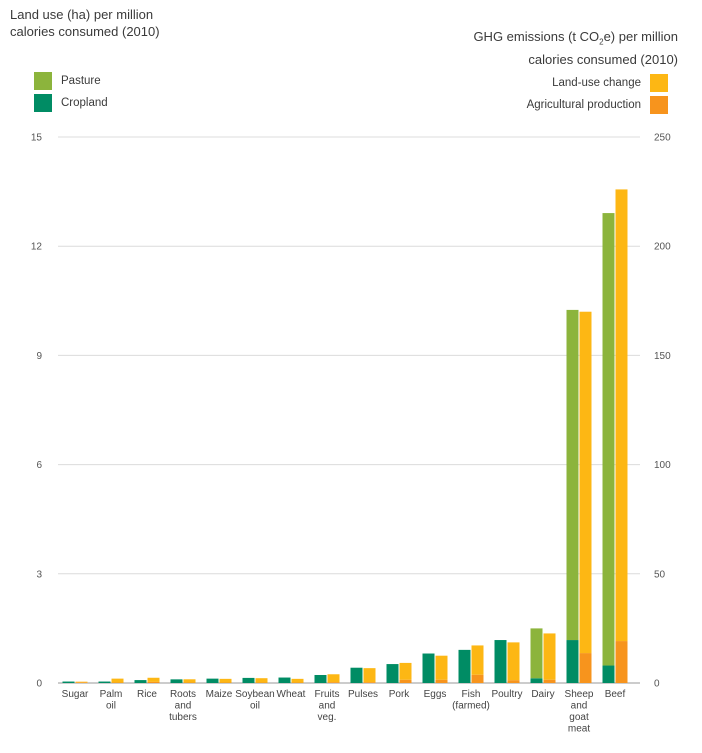 Image resolution: width=702 pixels, height=753 pixels. Describe the element at coordinates (615, 694) in the screenshot. I see `category-label: Beef` at that location.